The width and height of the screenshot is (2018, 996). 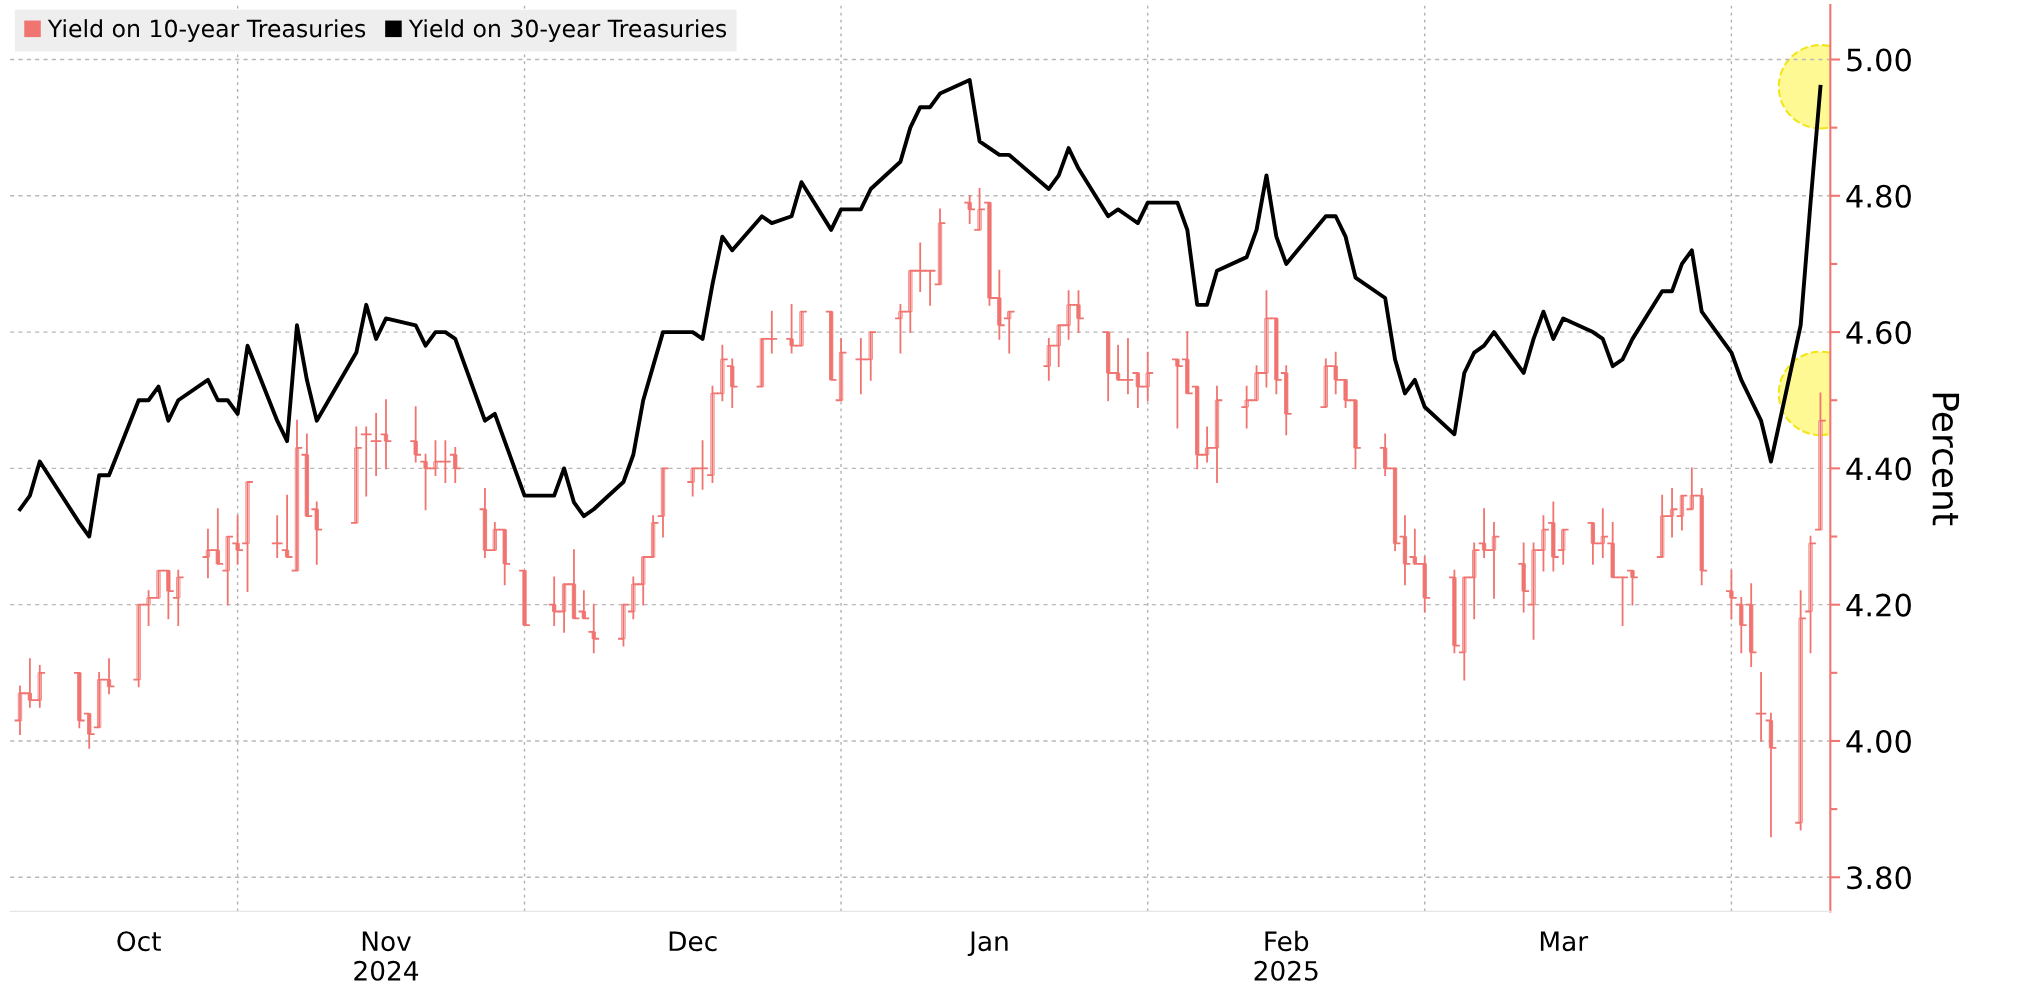 What do you see at coordinates (567, 30) in the screenshot?
I see `legend-label: Yield on 30-year Treasuries` at bounding box center [567, 30].